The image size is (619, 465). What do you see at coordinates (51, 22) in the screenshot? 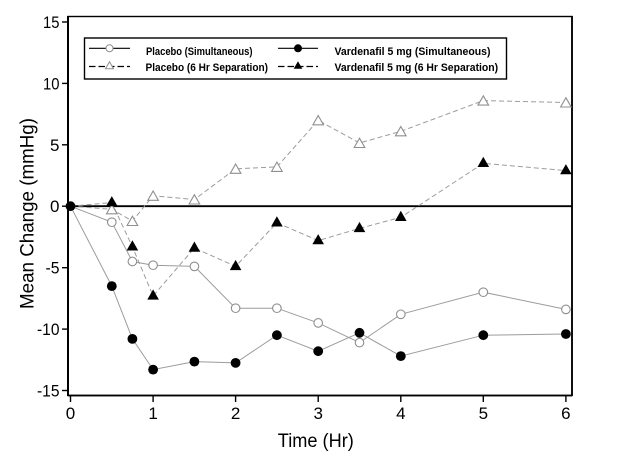
I see `svg-text: 15` at bounding box center [51, 22].